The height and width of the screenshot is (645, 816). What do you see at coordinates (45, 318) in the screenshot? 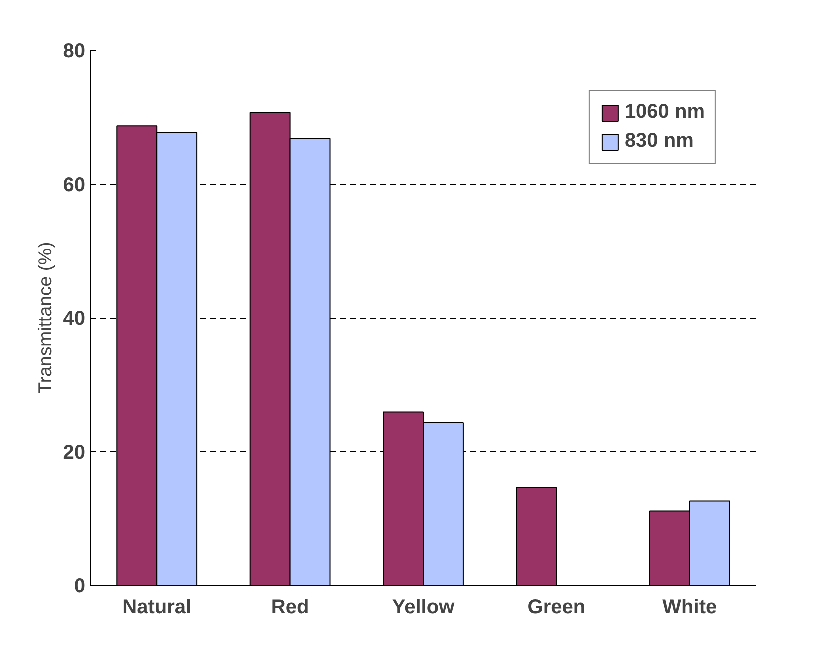
I see `y-axis-title: Transmittance (%)` at bounding box center [45, 318].